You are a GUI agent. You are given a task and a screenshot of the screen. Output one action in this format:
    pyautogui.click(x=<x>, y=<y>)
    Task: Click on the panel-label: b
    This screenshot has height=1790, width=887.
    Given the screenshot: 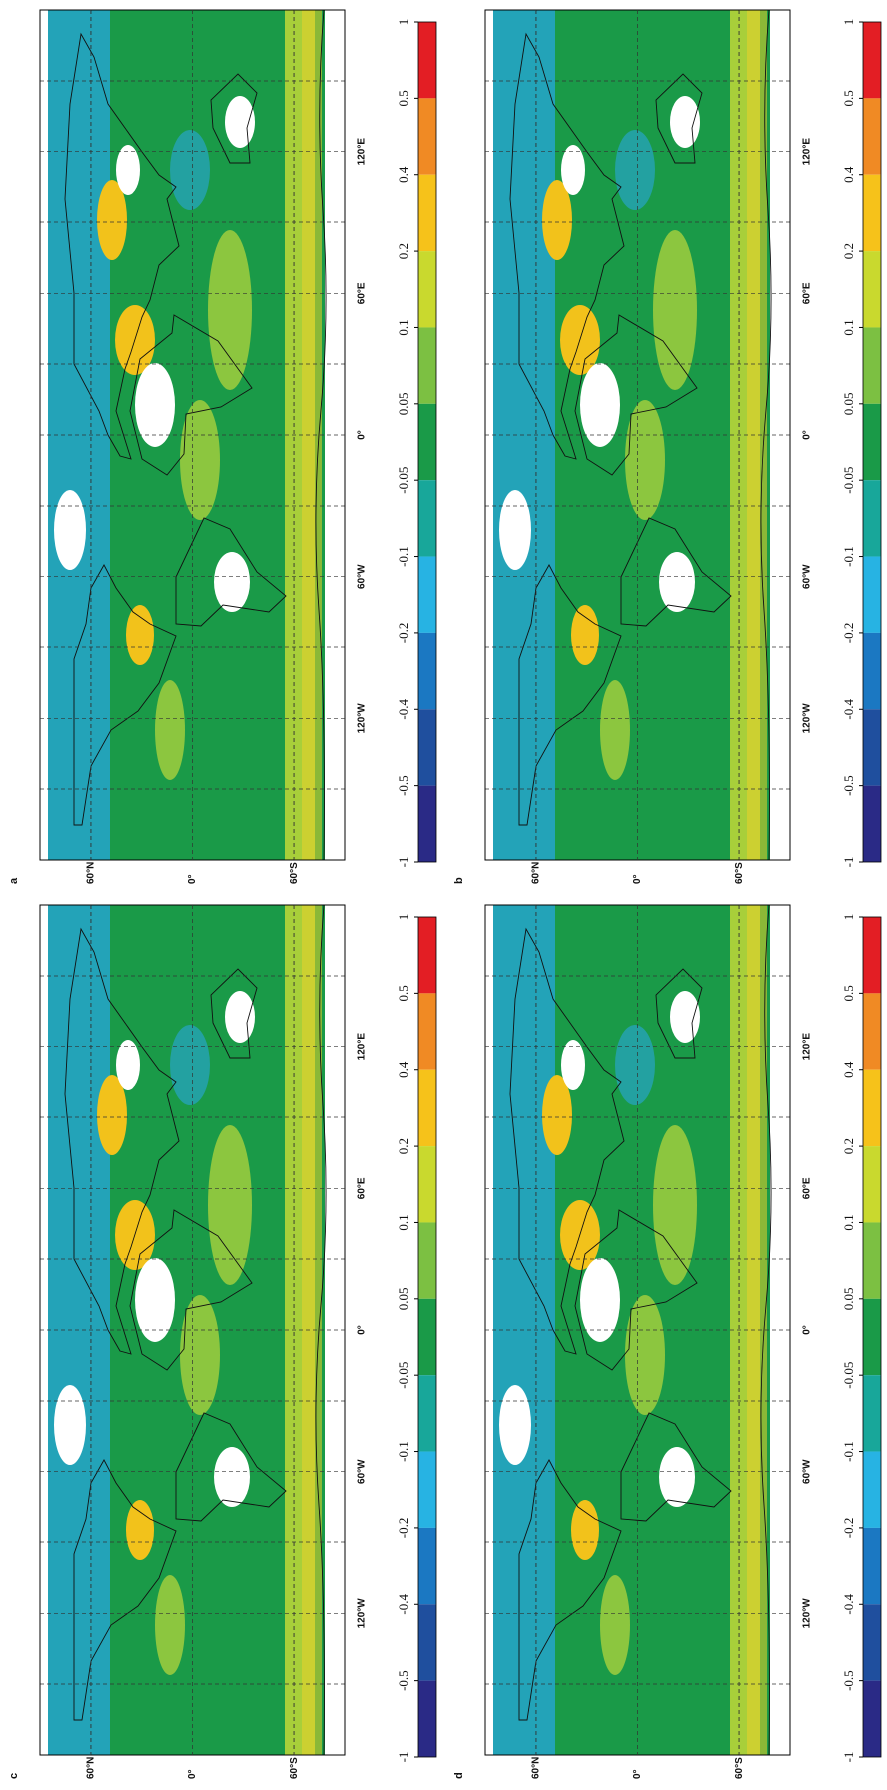 What is the action you would take?
    pyautogui.click(x=459, y=880)
    